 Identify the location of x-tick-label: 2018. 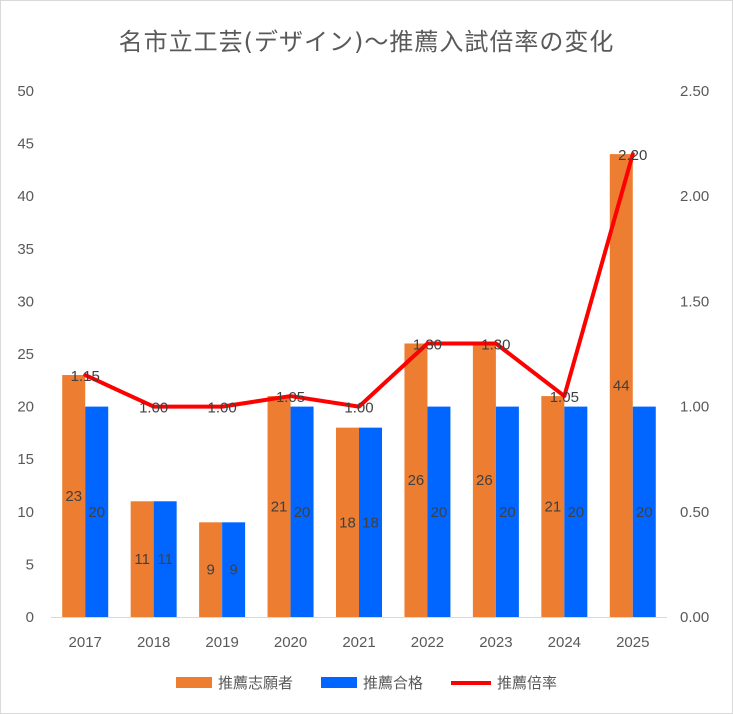
(153, 642).